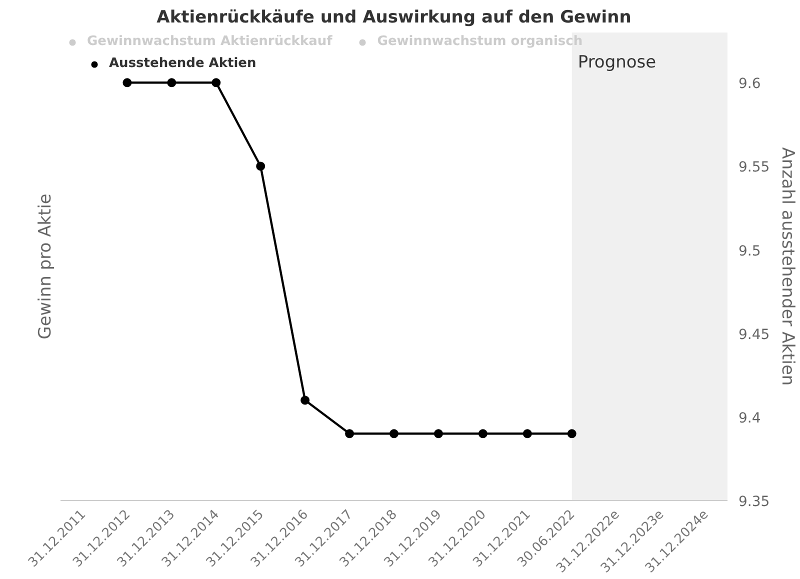  What do you see at coordinates (749, 84) in the screenshot?
I see `y2-tick-label: 9.6` at bounding box center [749, 84].